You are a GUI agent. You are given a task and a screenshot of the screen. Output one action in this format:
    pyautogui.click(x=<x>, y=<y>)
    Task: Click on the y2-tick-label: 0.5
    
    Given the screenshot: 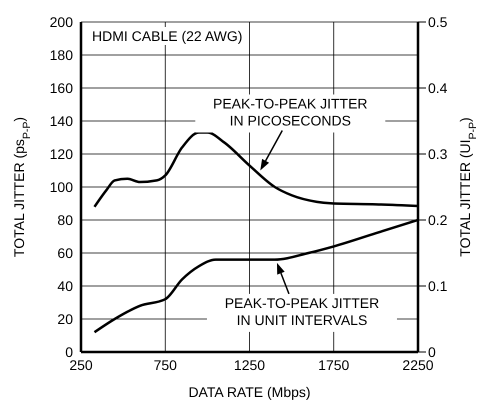 What is the action you would take?
    pyautogui.click(x=438, y=22)
    